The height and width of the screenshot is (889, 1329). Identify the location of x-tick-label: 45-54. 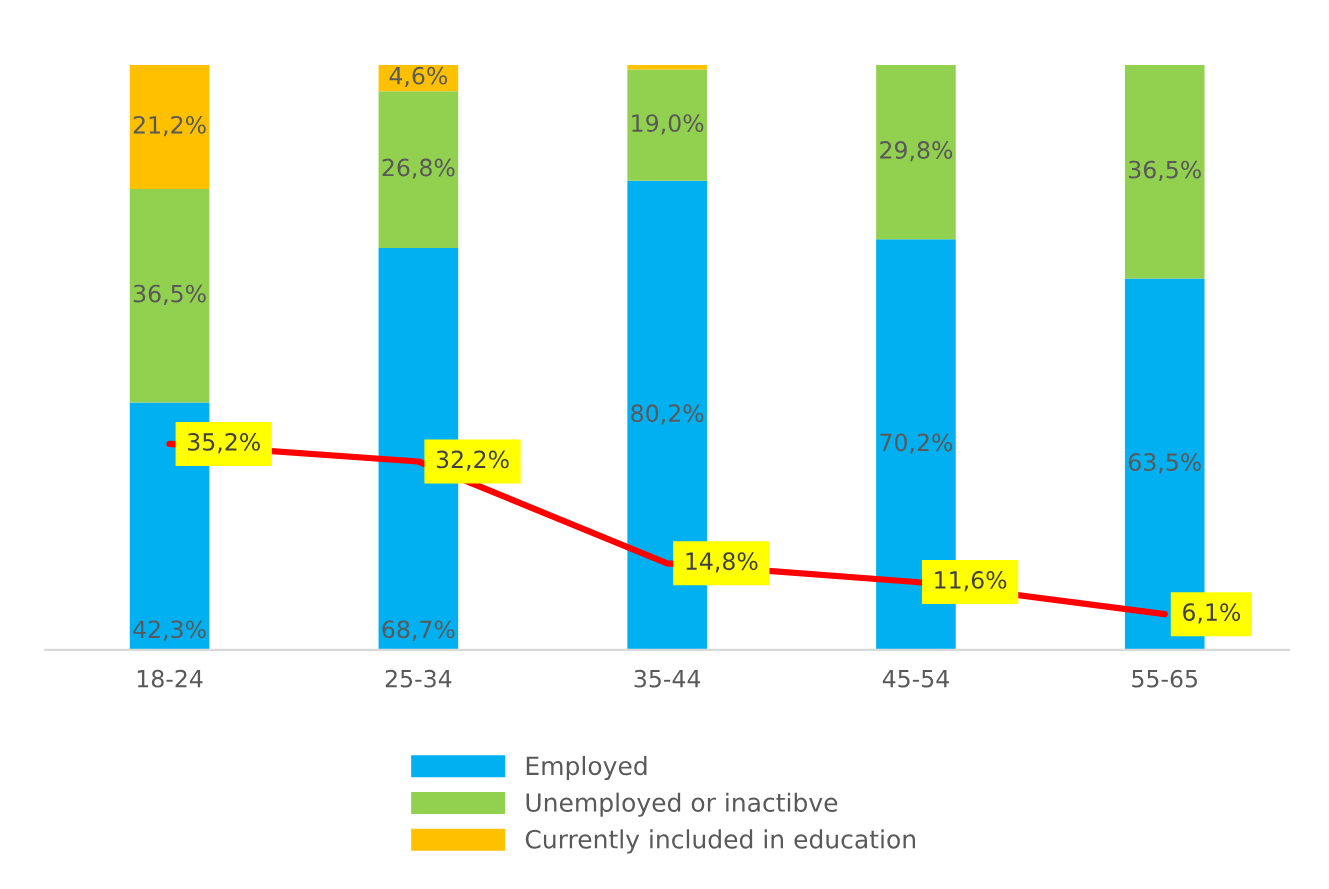
(915, 679).